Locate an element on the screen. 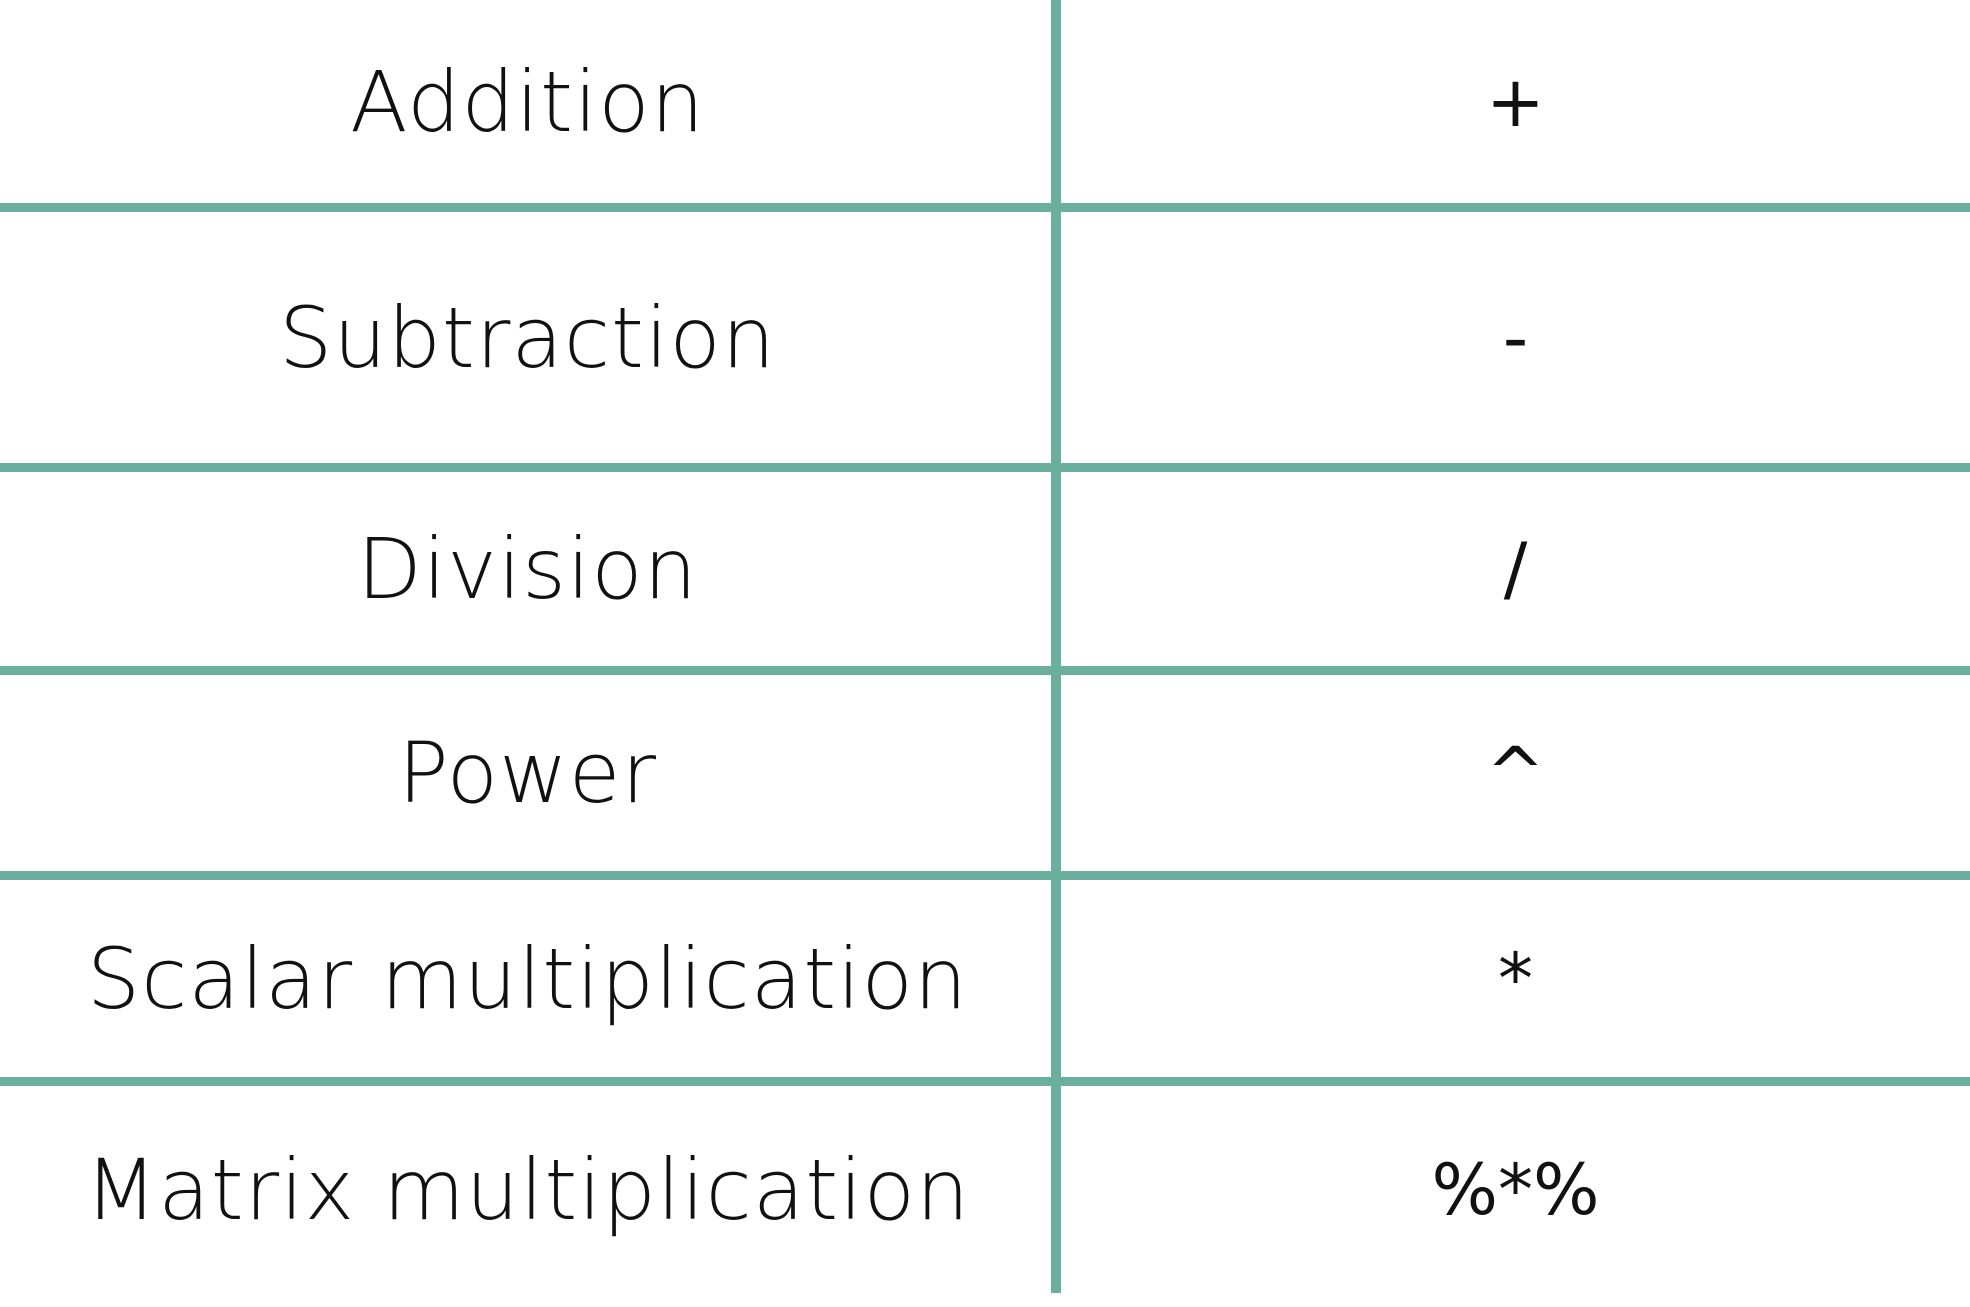 Image resolution: width=1970 pixels, height=1307 pixels. operation-name: Addition is located at coordinates (527, 101).